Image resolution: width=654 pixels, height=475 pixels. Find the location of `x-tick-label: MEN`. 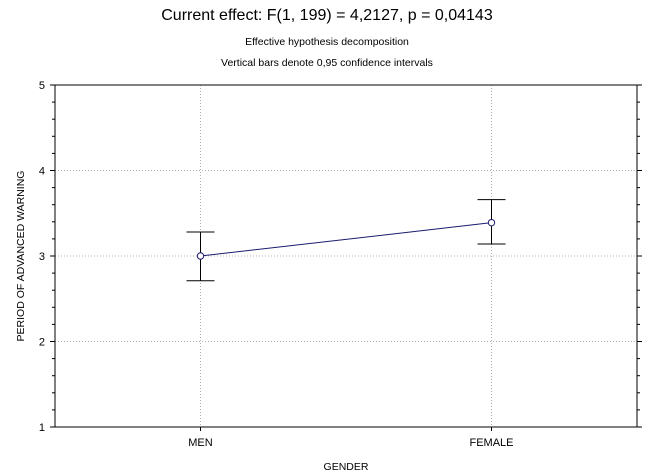

x-tick-label: MEN is located at coordinates (200, 443).